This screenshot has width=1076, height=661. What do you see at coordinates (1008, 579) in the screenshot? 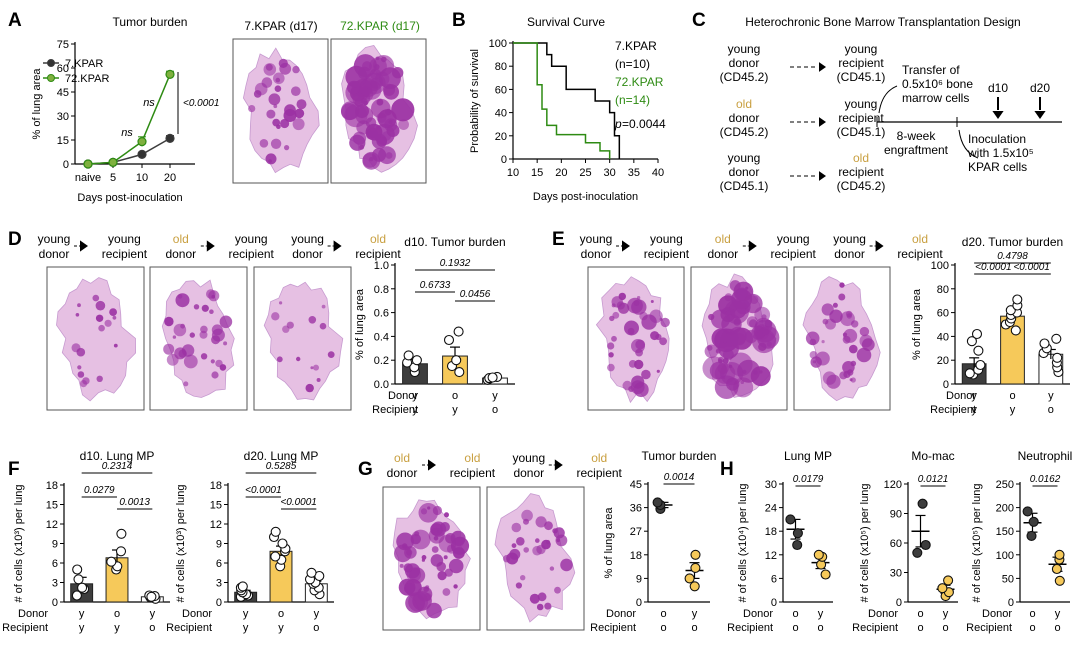
I see `y-tick-label: 50` at bounding box center [1008, 579].